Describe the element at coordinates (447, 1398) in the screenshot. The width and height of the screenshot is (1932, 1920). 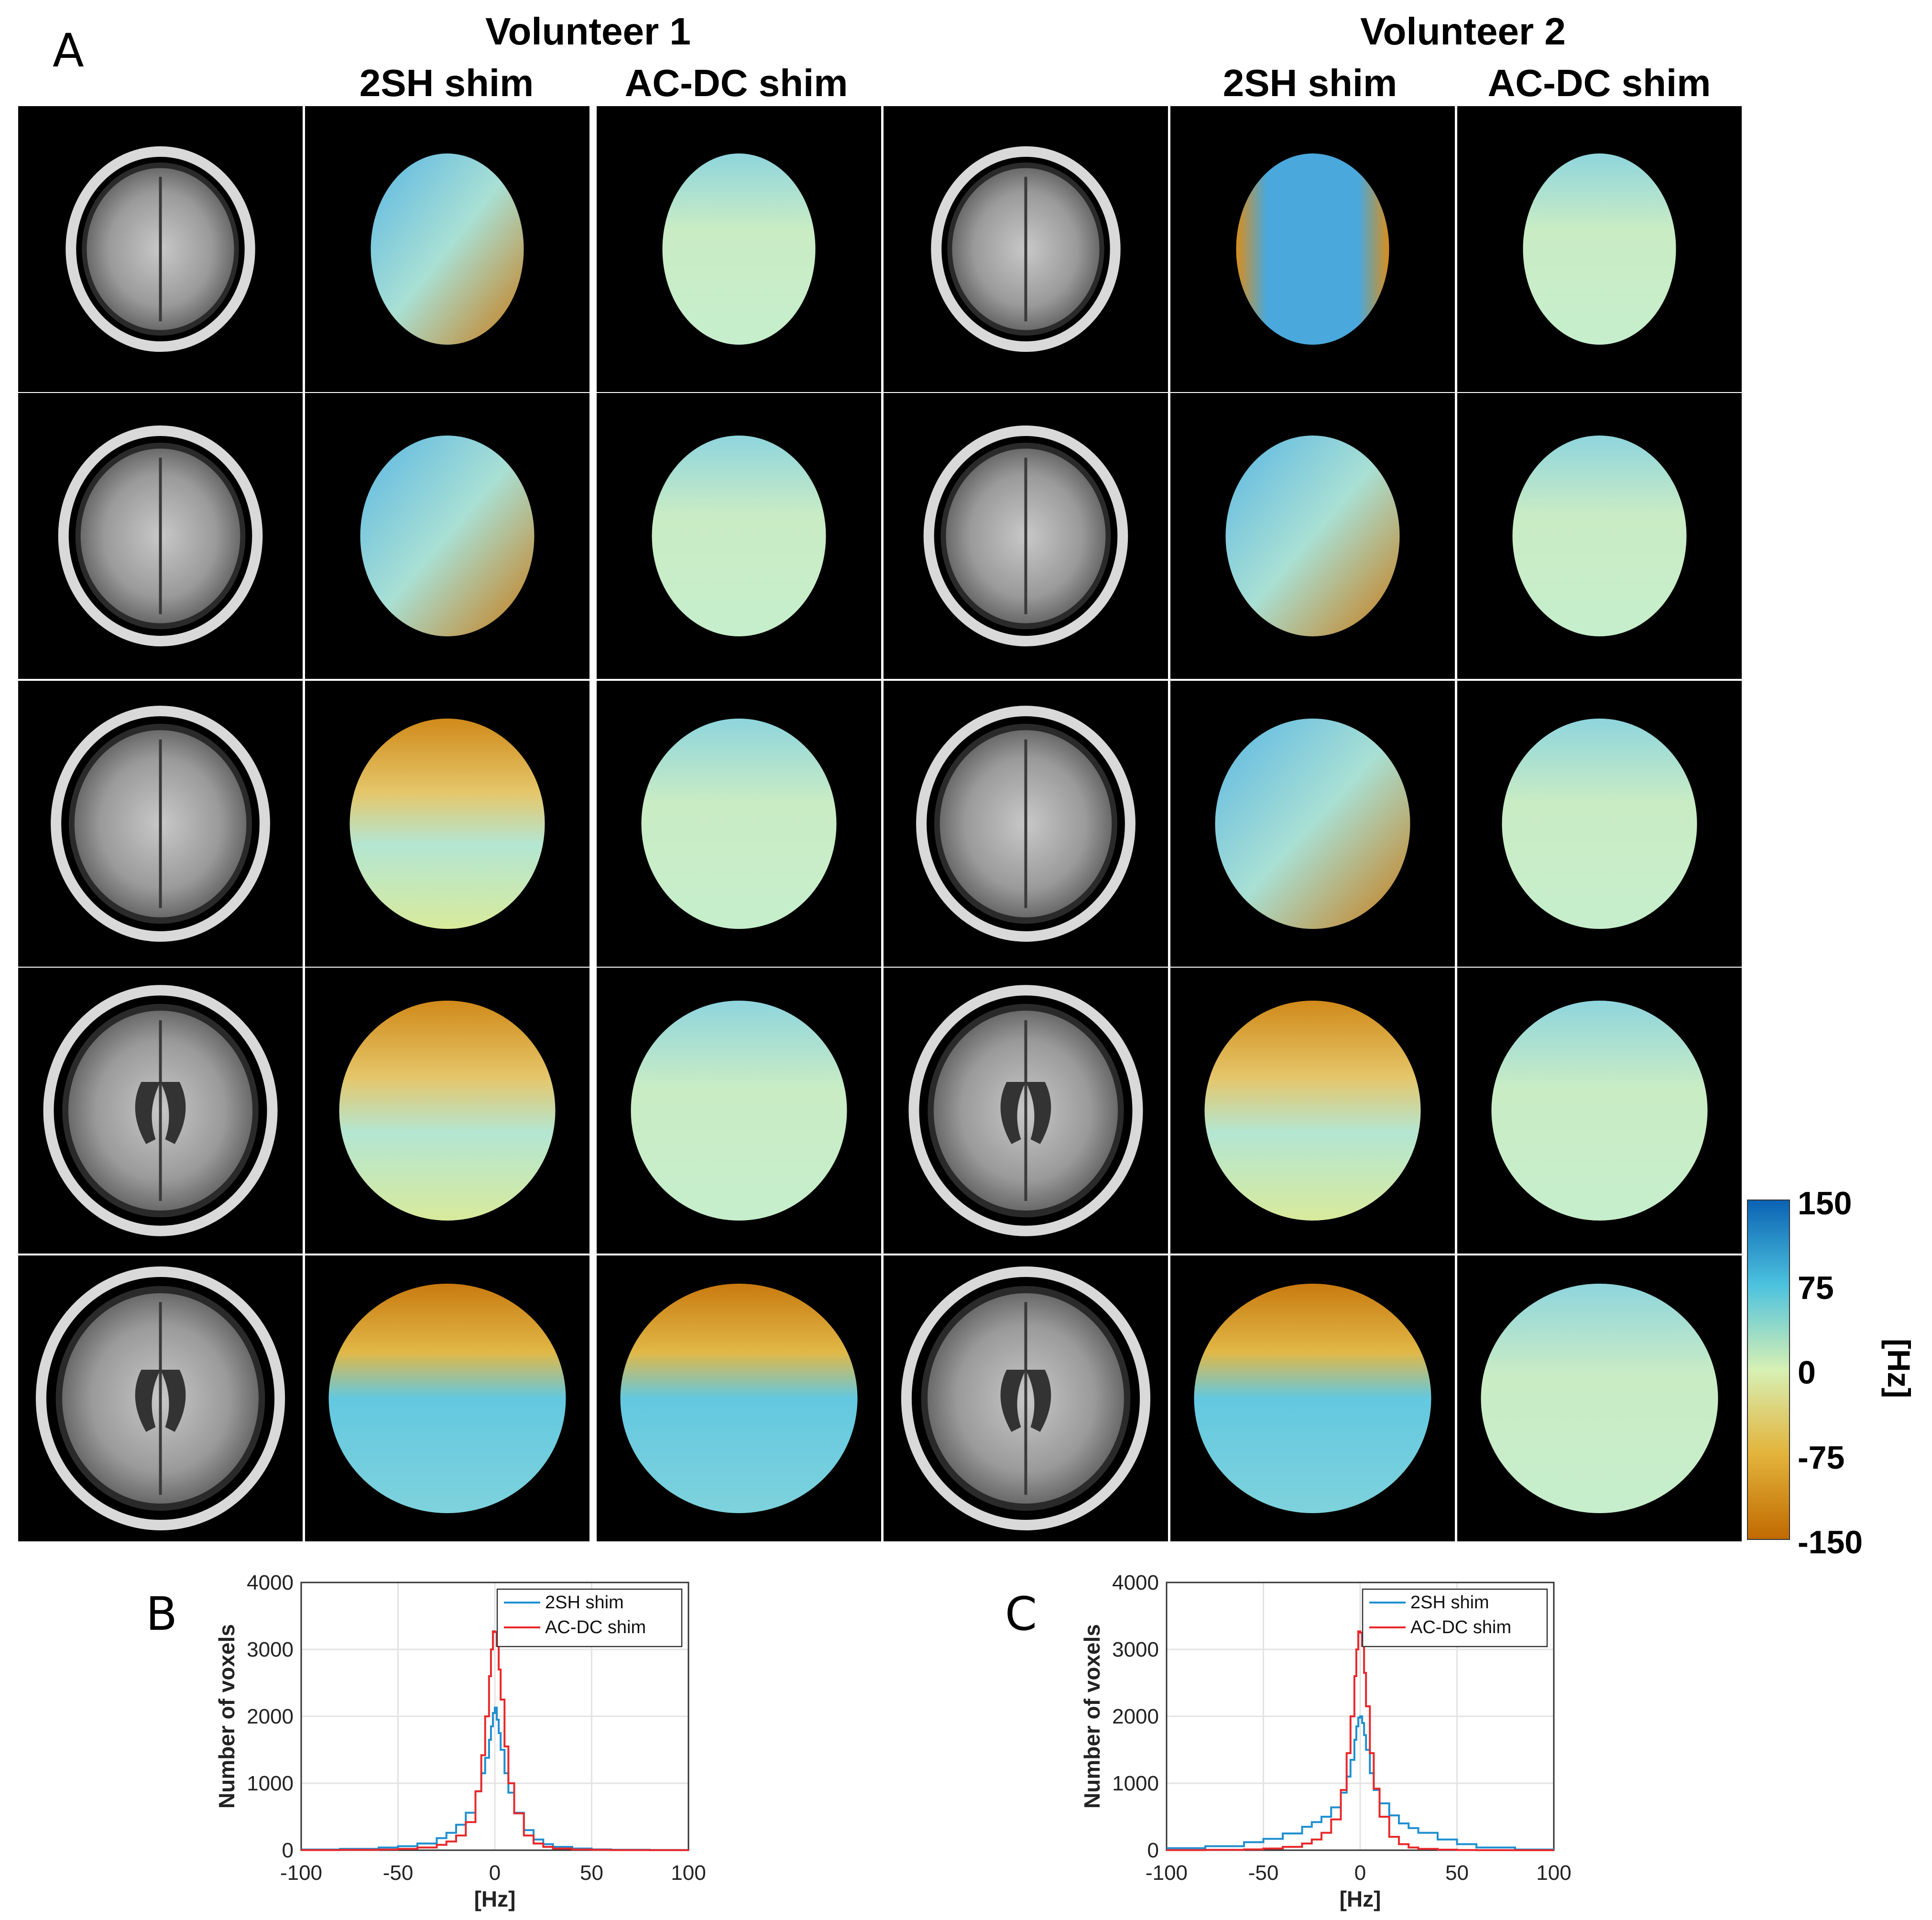
I see `grid-tile-r5-c2` at that location.